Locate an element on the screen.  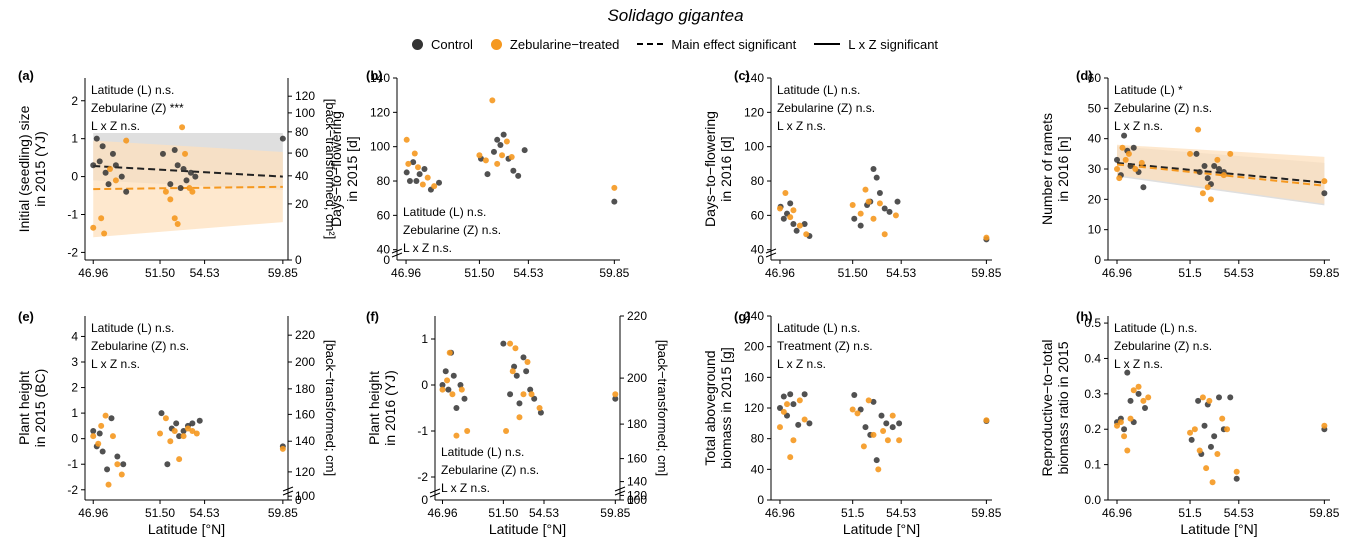
y-axis-label: in 2015 [d] is located at coordinates (352, 168).